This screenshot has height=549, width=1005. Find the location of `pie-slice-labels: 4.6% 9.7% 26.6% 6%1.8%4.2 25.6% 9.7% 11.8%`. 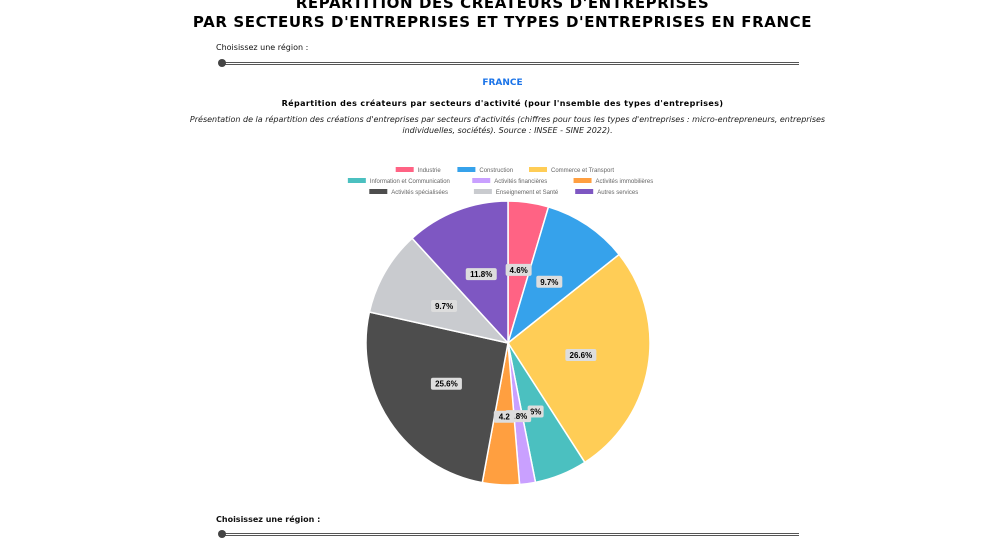

pie-slice-labels: 4.6% 9.7% 26.6% 6%1.8%4.2 25.6% 9.7% 11.8% is located at coordinates (513, 343).